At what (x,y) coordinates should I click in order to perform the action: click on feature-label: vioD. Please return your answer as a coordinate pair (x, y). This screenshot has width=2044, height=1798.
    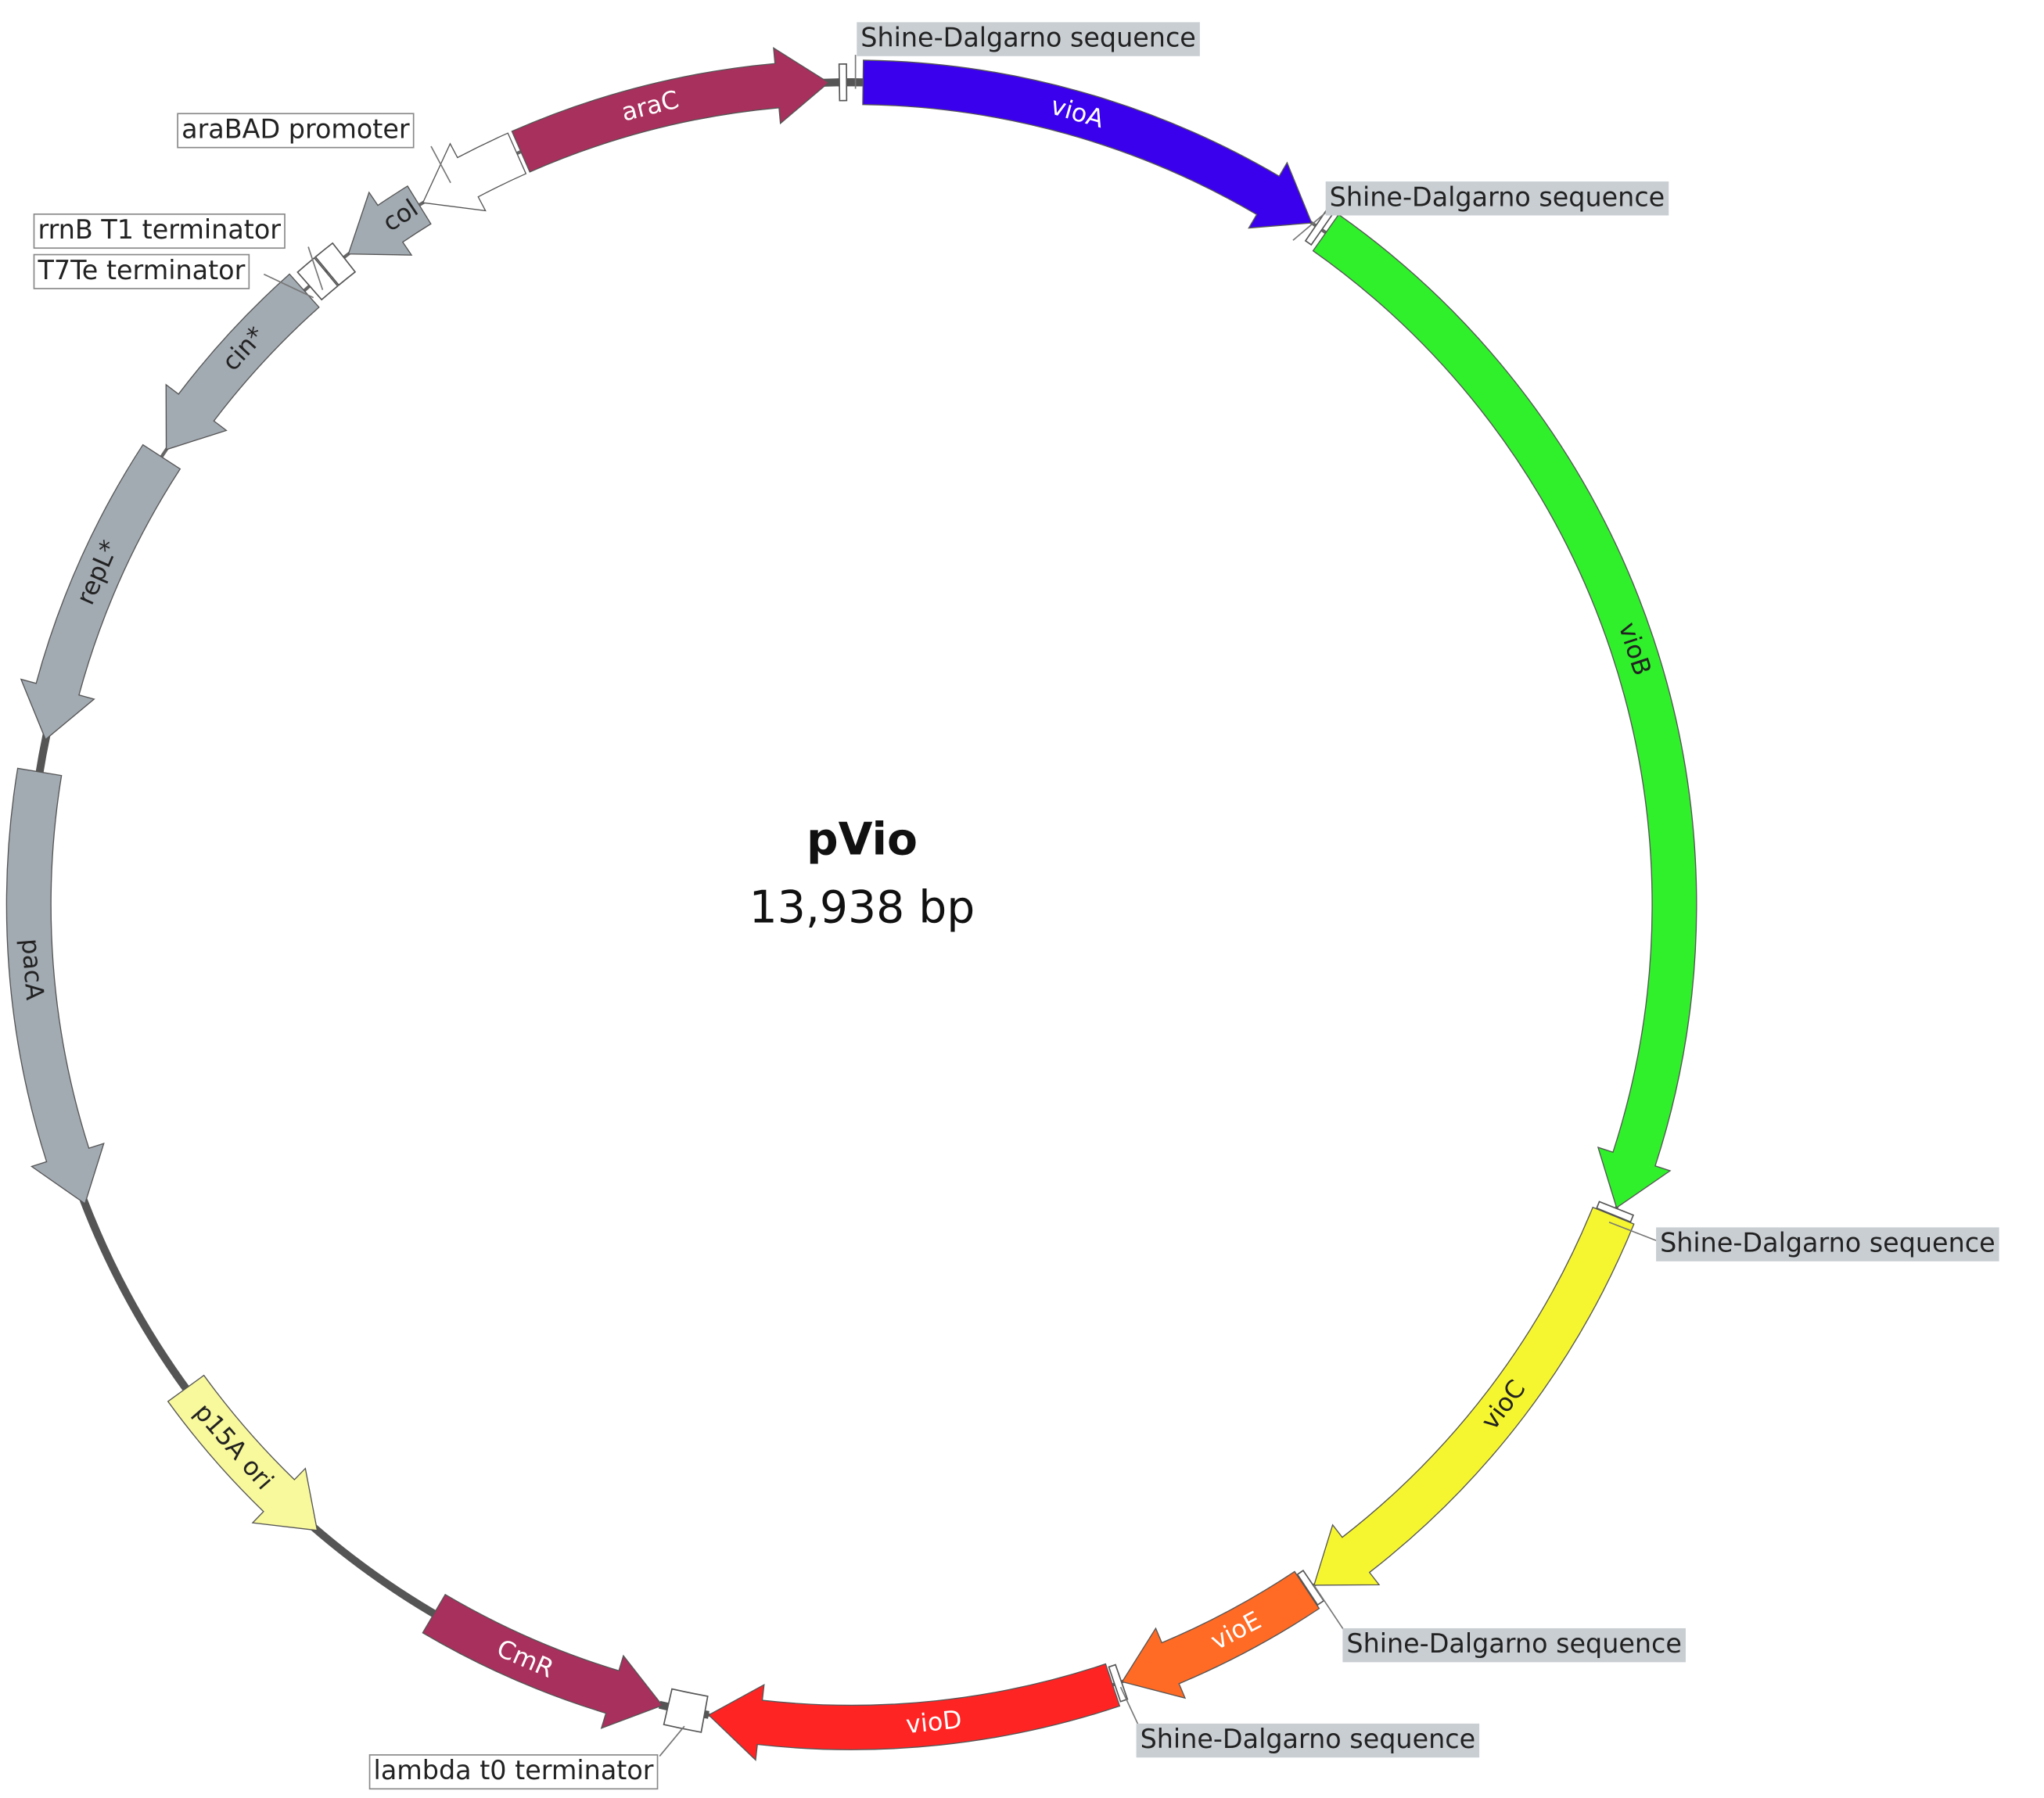
    Looking at the image, I should click on (934, 1723).